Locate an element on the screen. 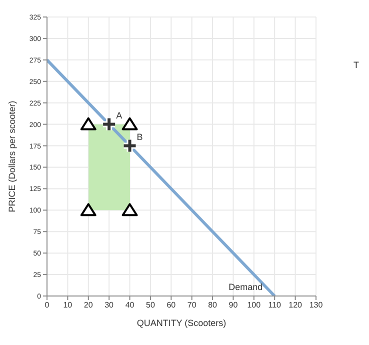 This screenshot has width=369, height=345. x-tick-label: 130 is located at coordinates (316, 305).